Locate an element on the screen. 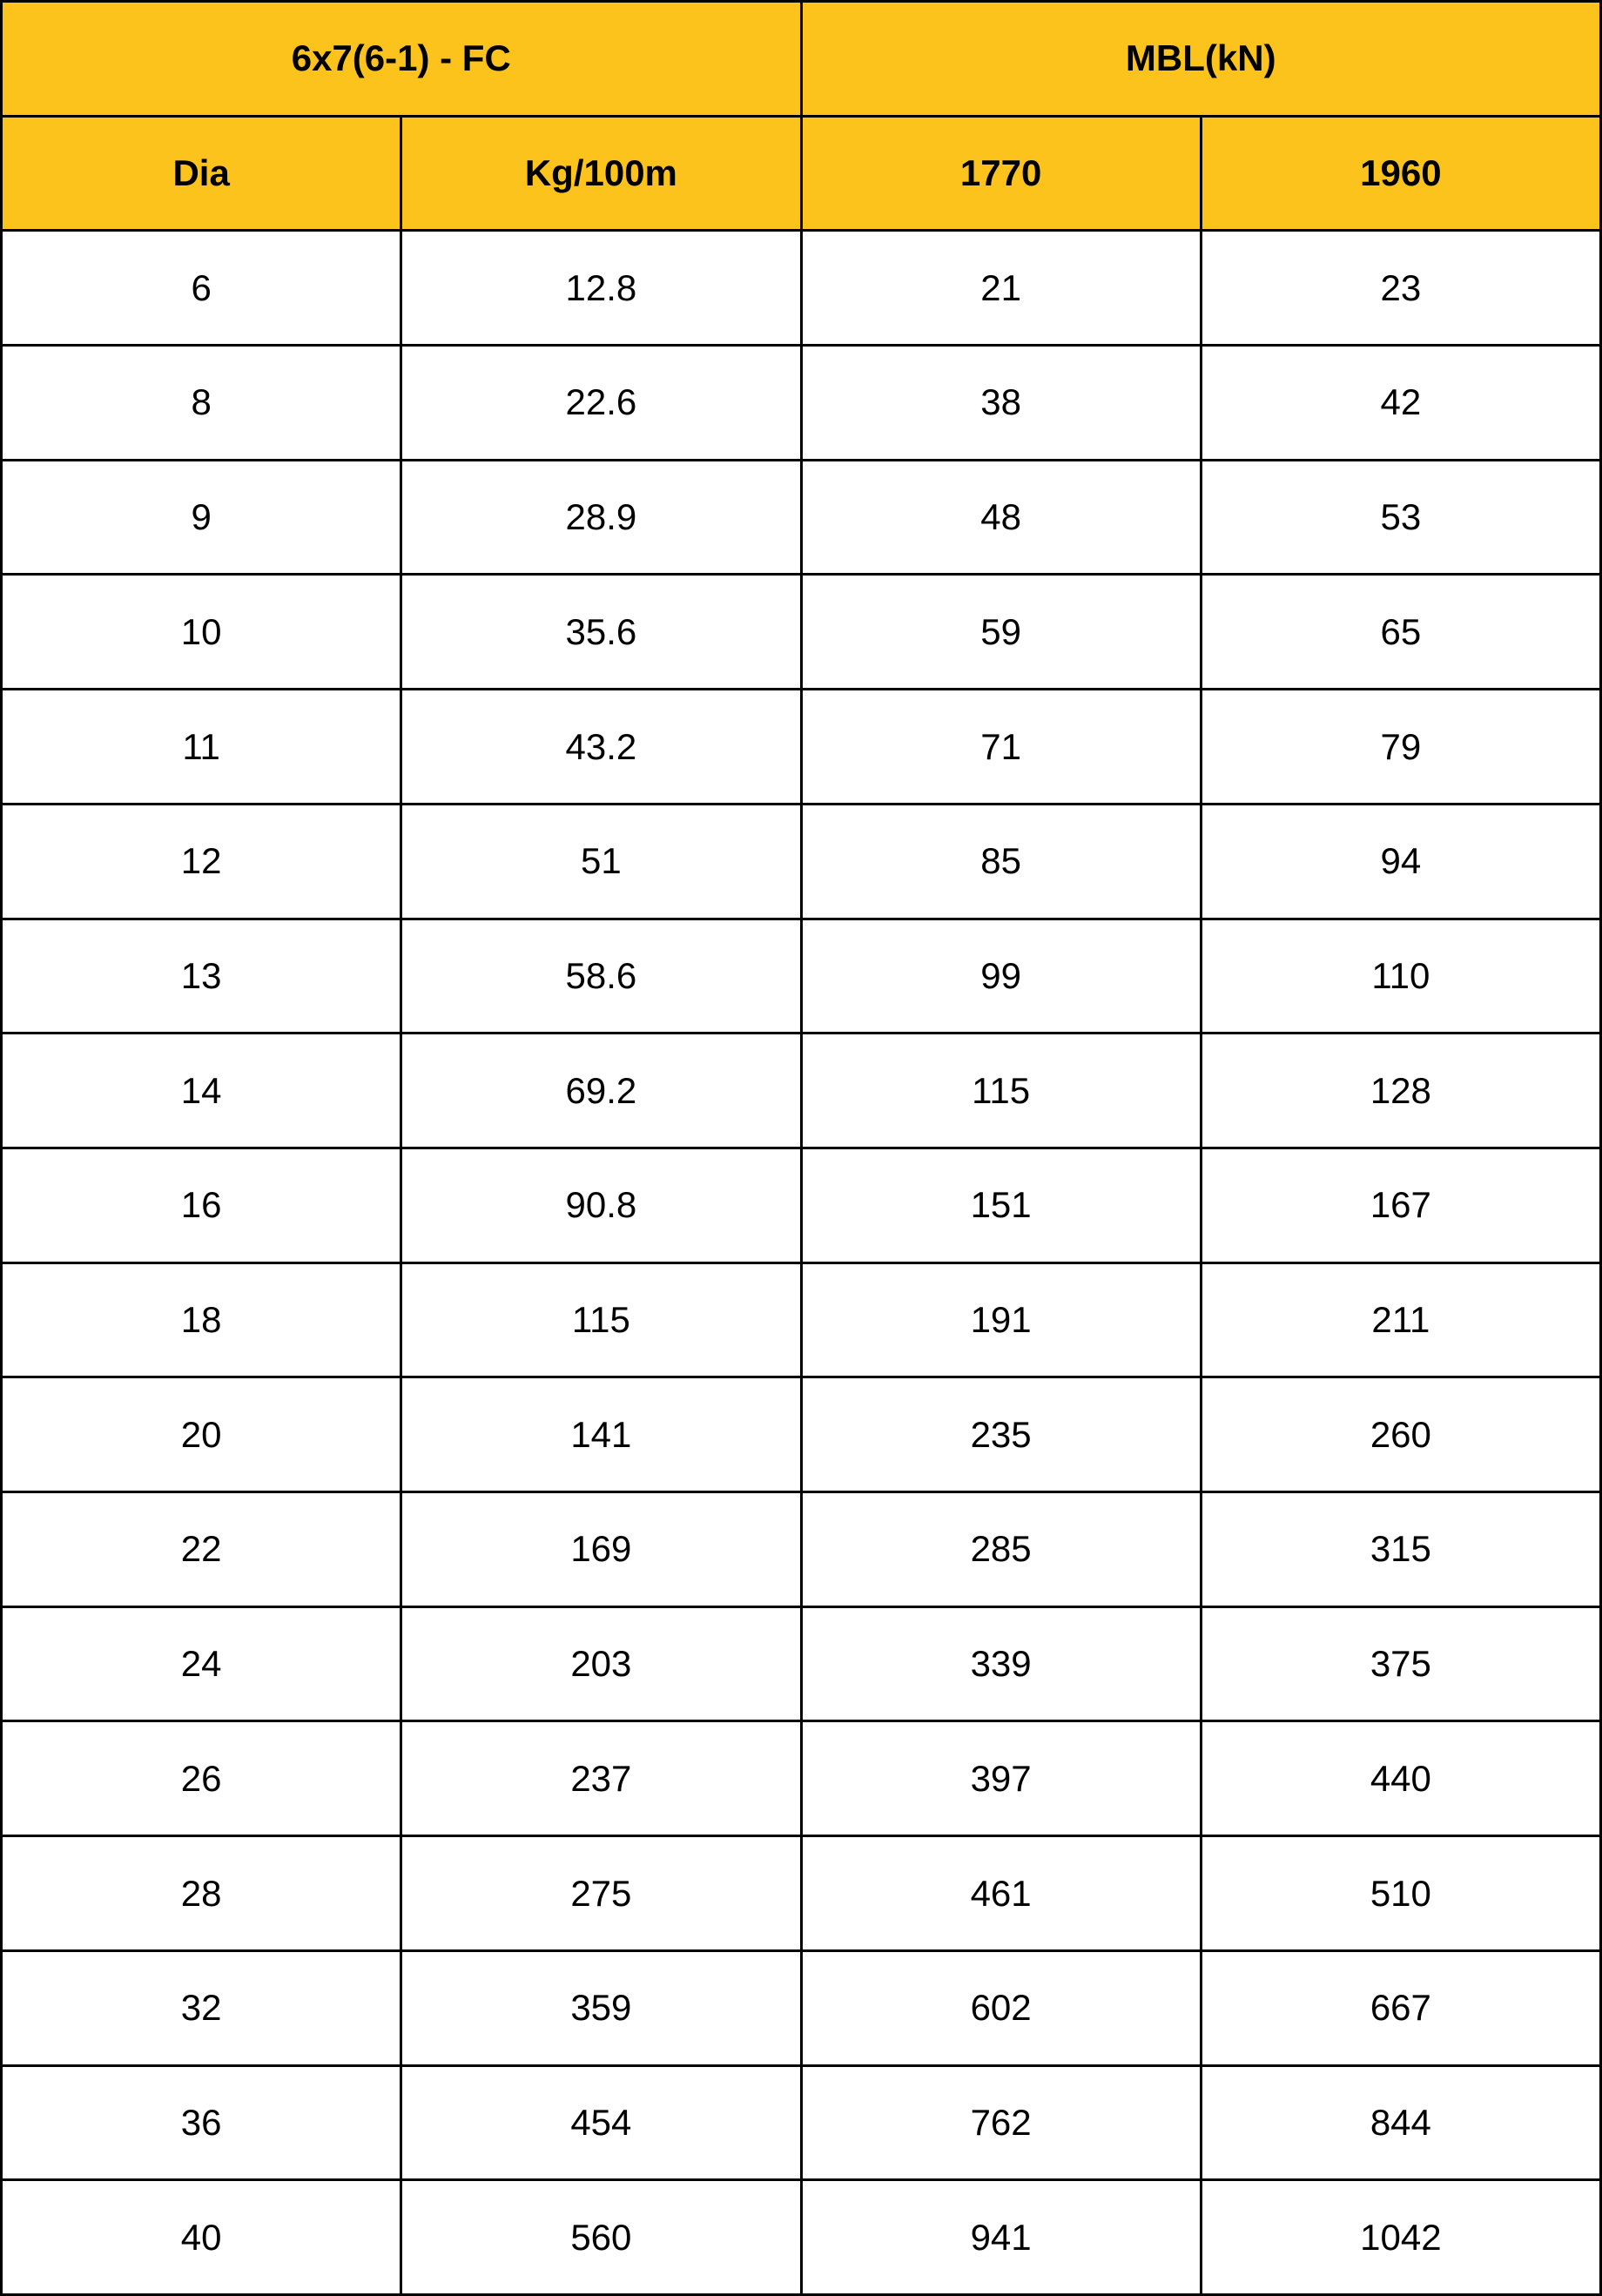  table-cell: 42 is located at coordinates (1402, 404).